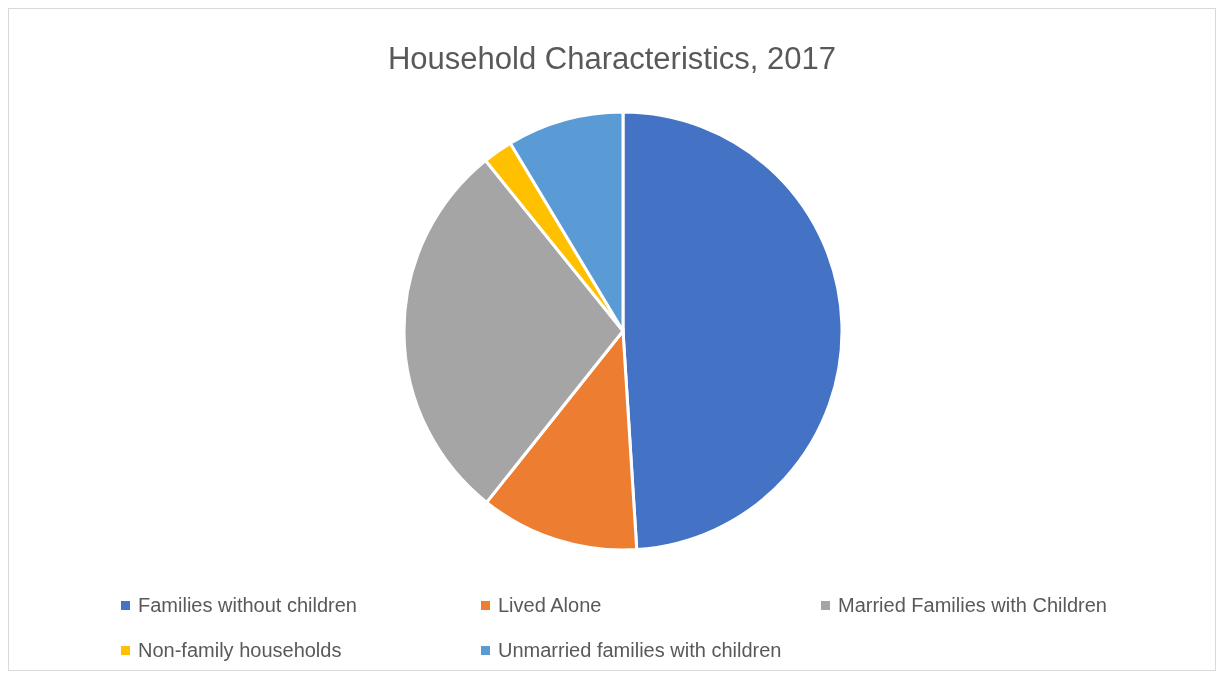 Image resolution: width=1222 pixels, height=677 pixels. Describe the element at coordinates (972, 605) in the screenshot. I see `legend-label: Married Families with Children` at that location.